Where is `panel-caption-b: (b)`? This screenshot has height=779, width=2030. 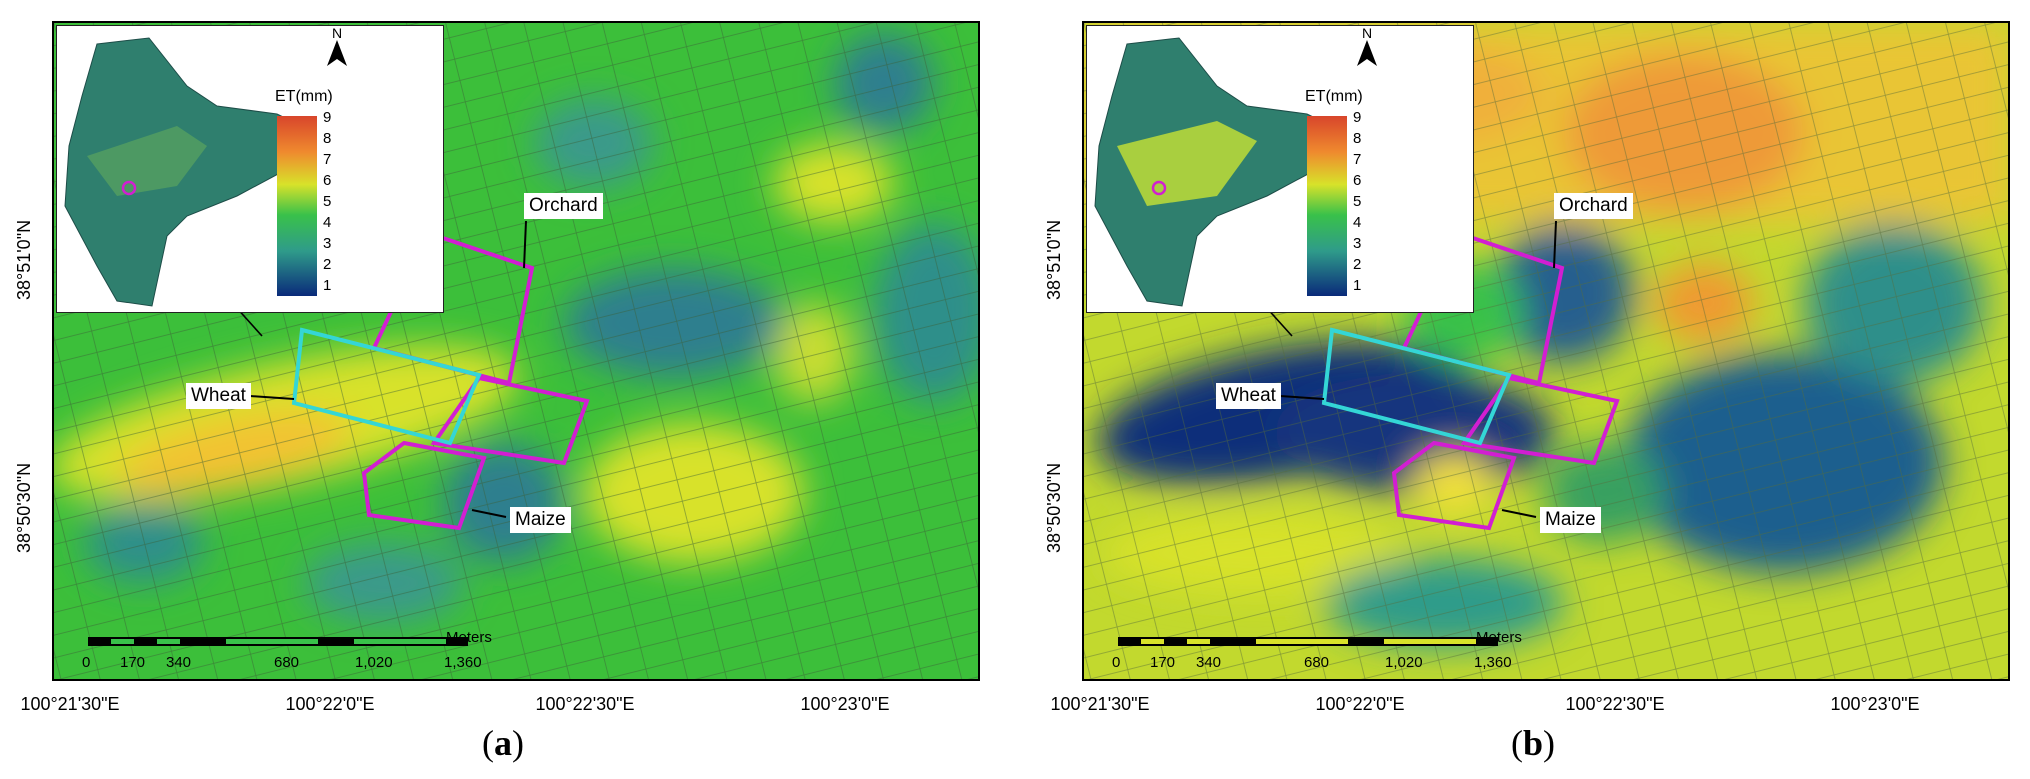 panel-caption-b: (b) is located at coordinates (1533, 743).